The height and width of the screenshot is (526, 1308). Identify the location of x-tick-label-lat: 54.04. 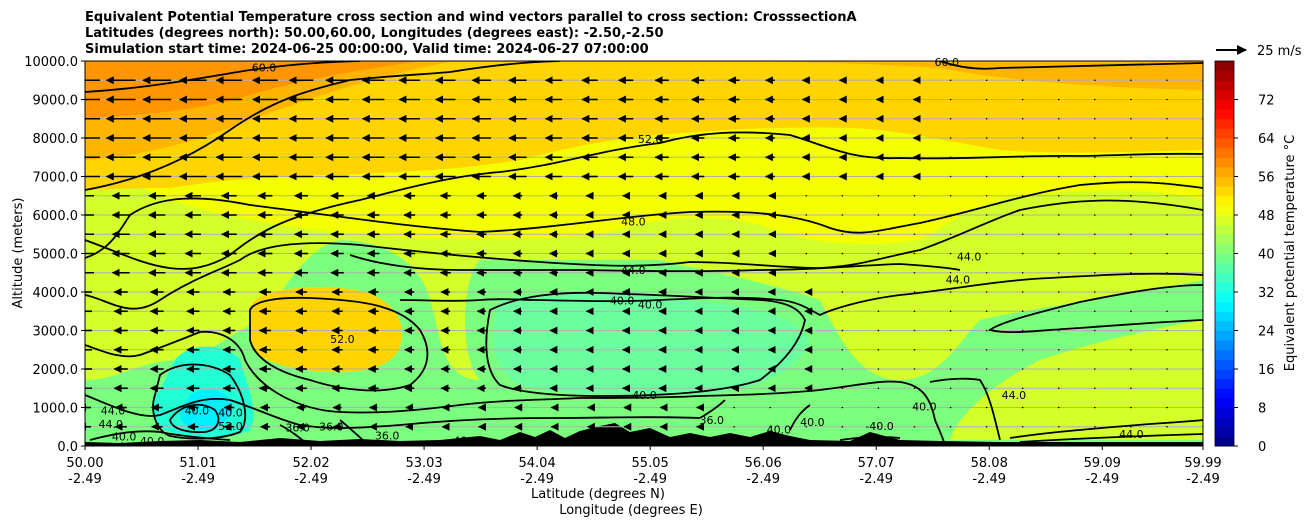
(537, 463).